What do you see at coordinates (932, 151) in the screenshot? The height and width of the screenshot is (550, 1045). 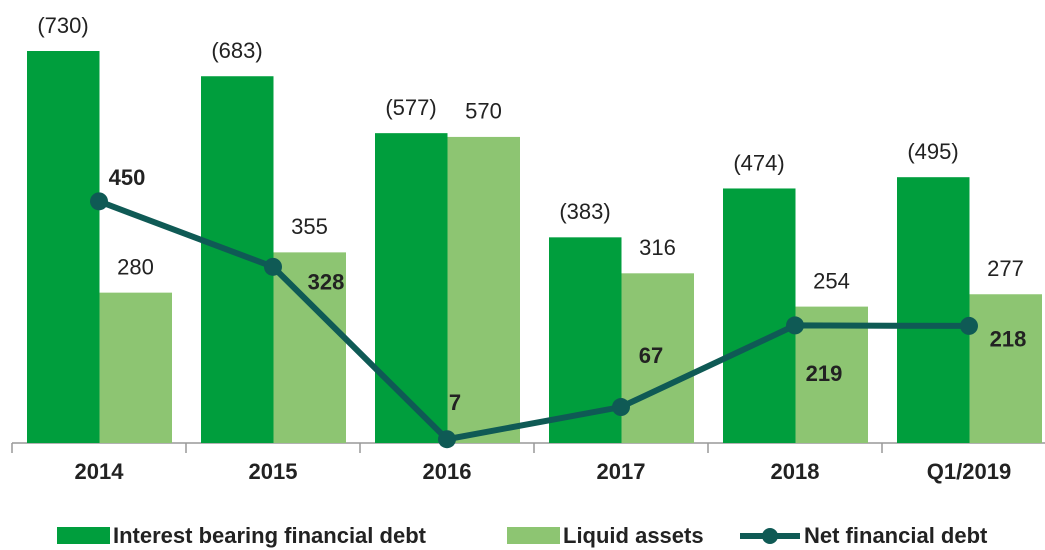 I see `bar-value-label: (495)` at bounding box center [932, 151].